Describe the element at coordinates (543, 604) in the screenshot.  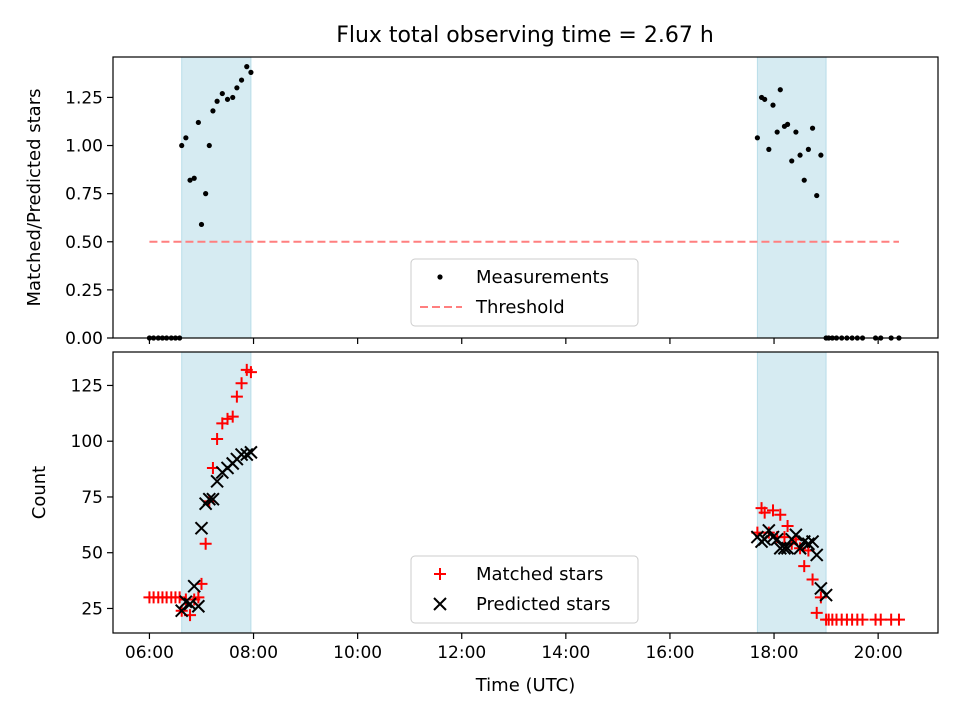
I see `predicted-stars-legend-label: Predicted stars` at that location.